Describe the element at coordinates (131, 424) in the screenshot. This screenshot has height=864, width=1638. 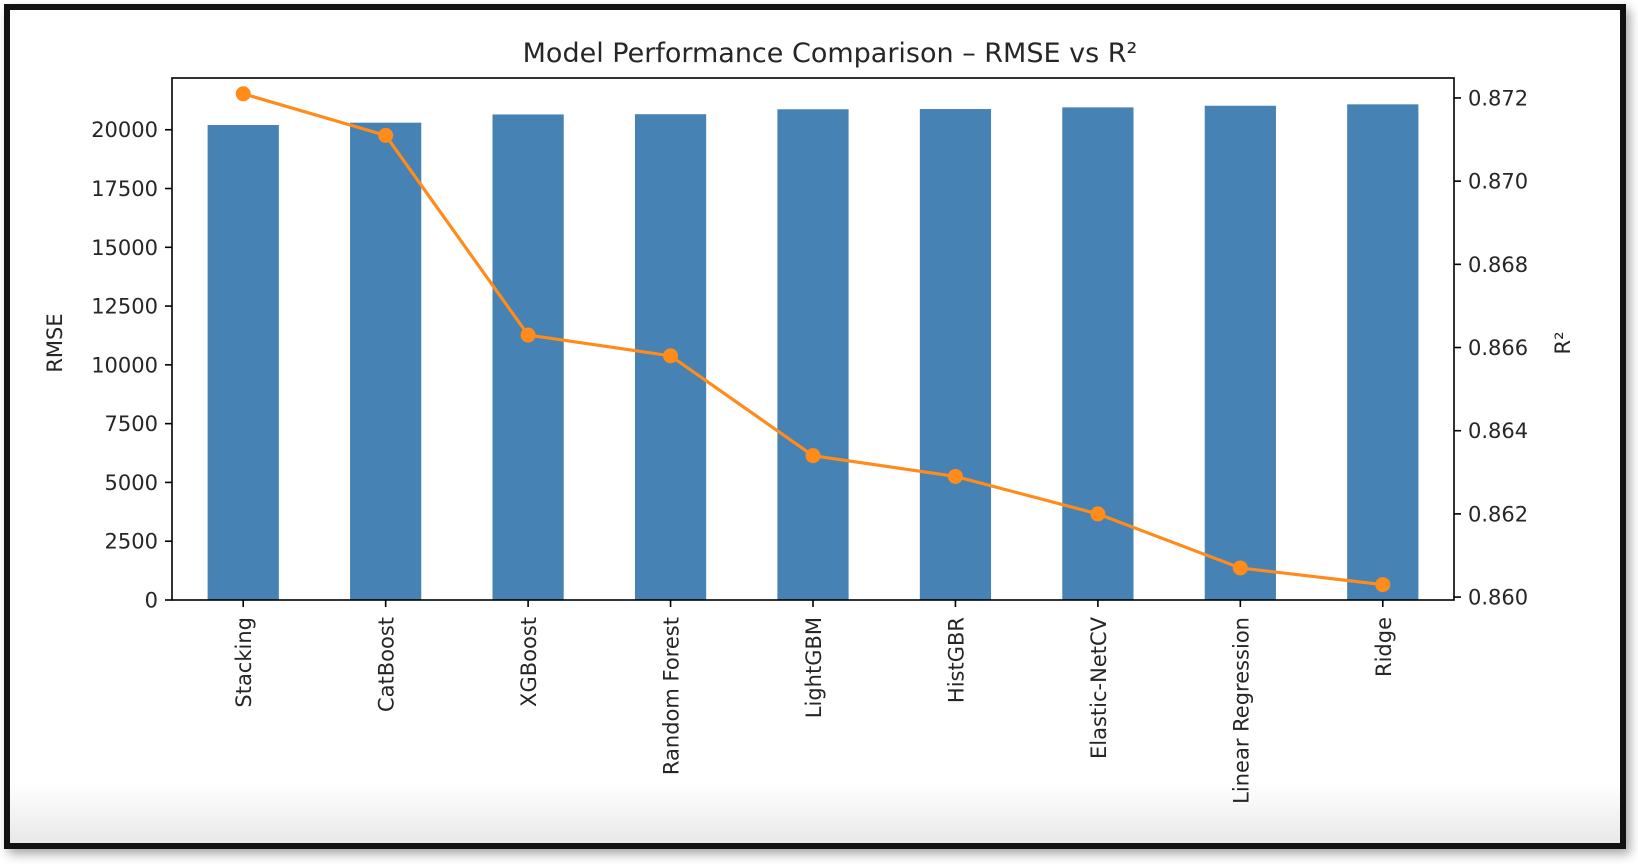
I see `ytick-label-3: 7500` at that location.